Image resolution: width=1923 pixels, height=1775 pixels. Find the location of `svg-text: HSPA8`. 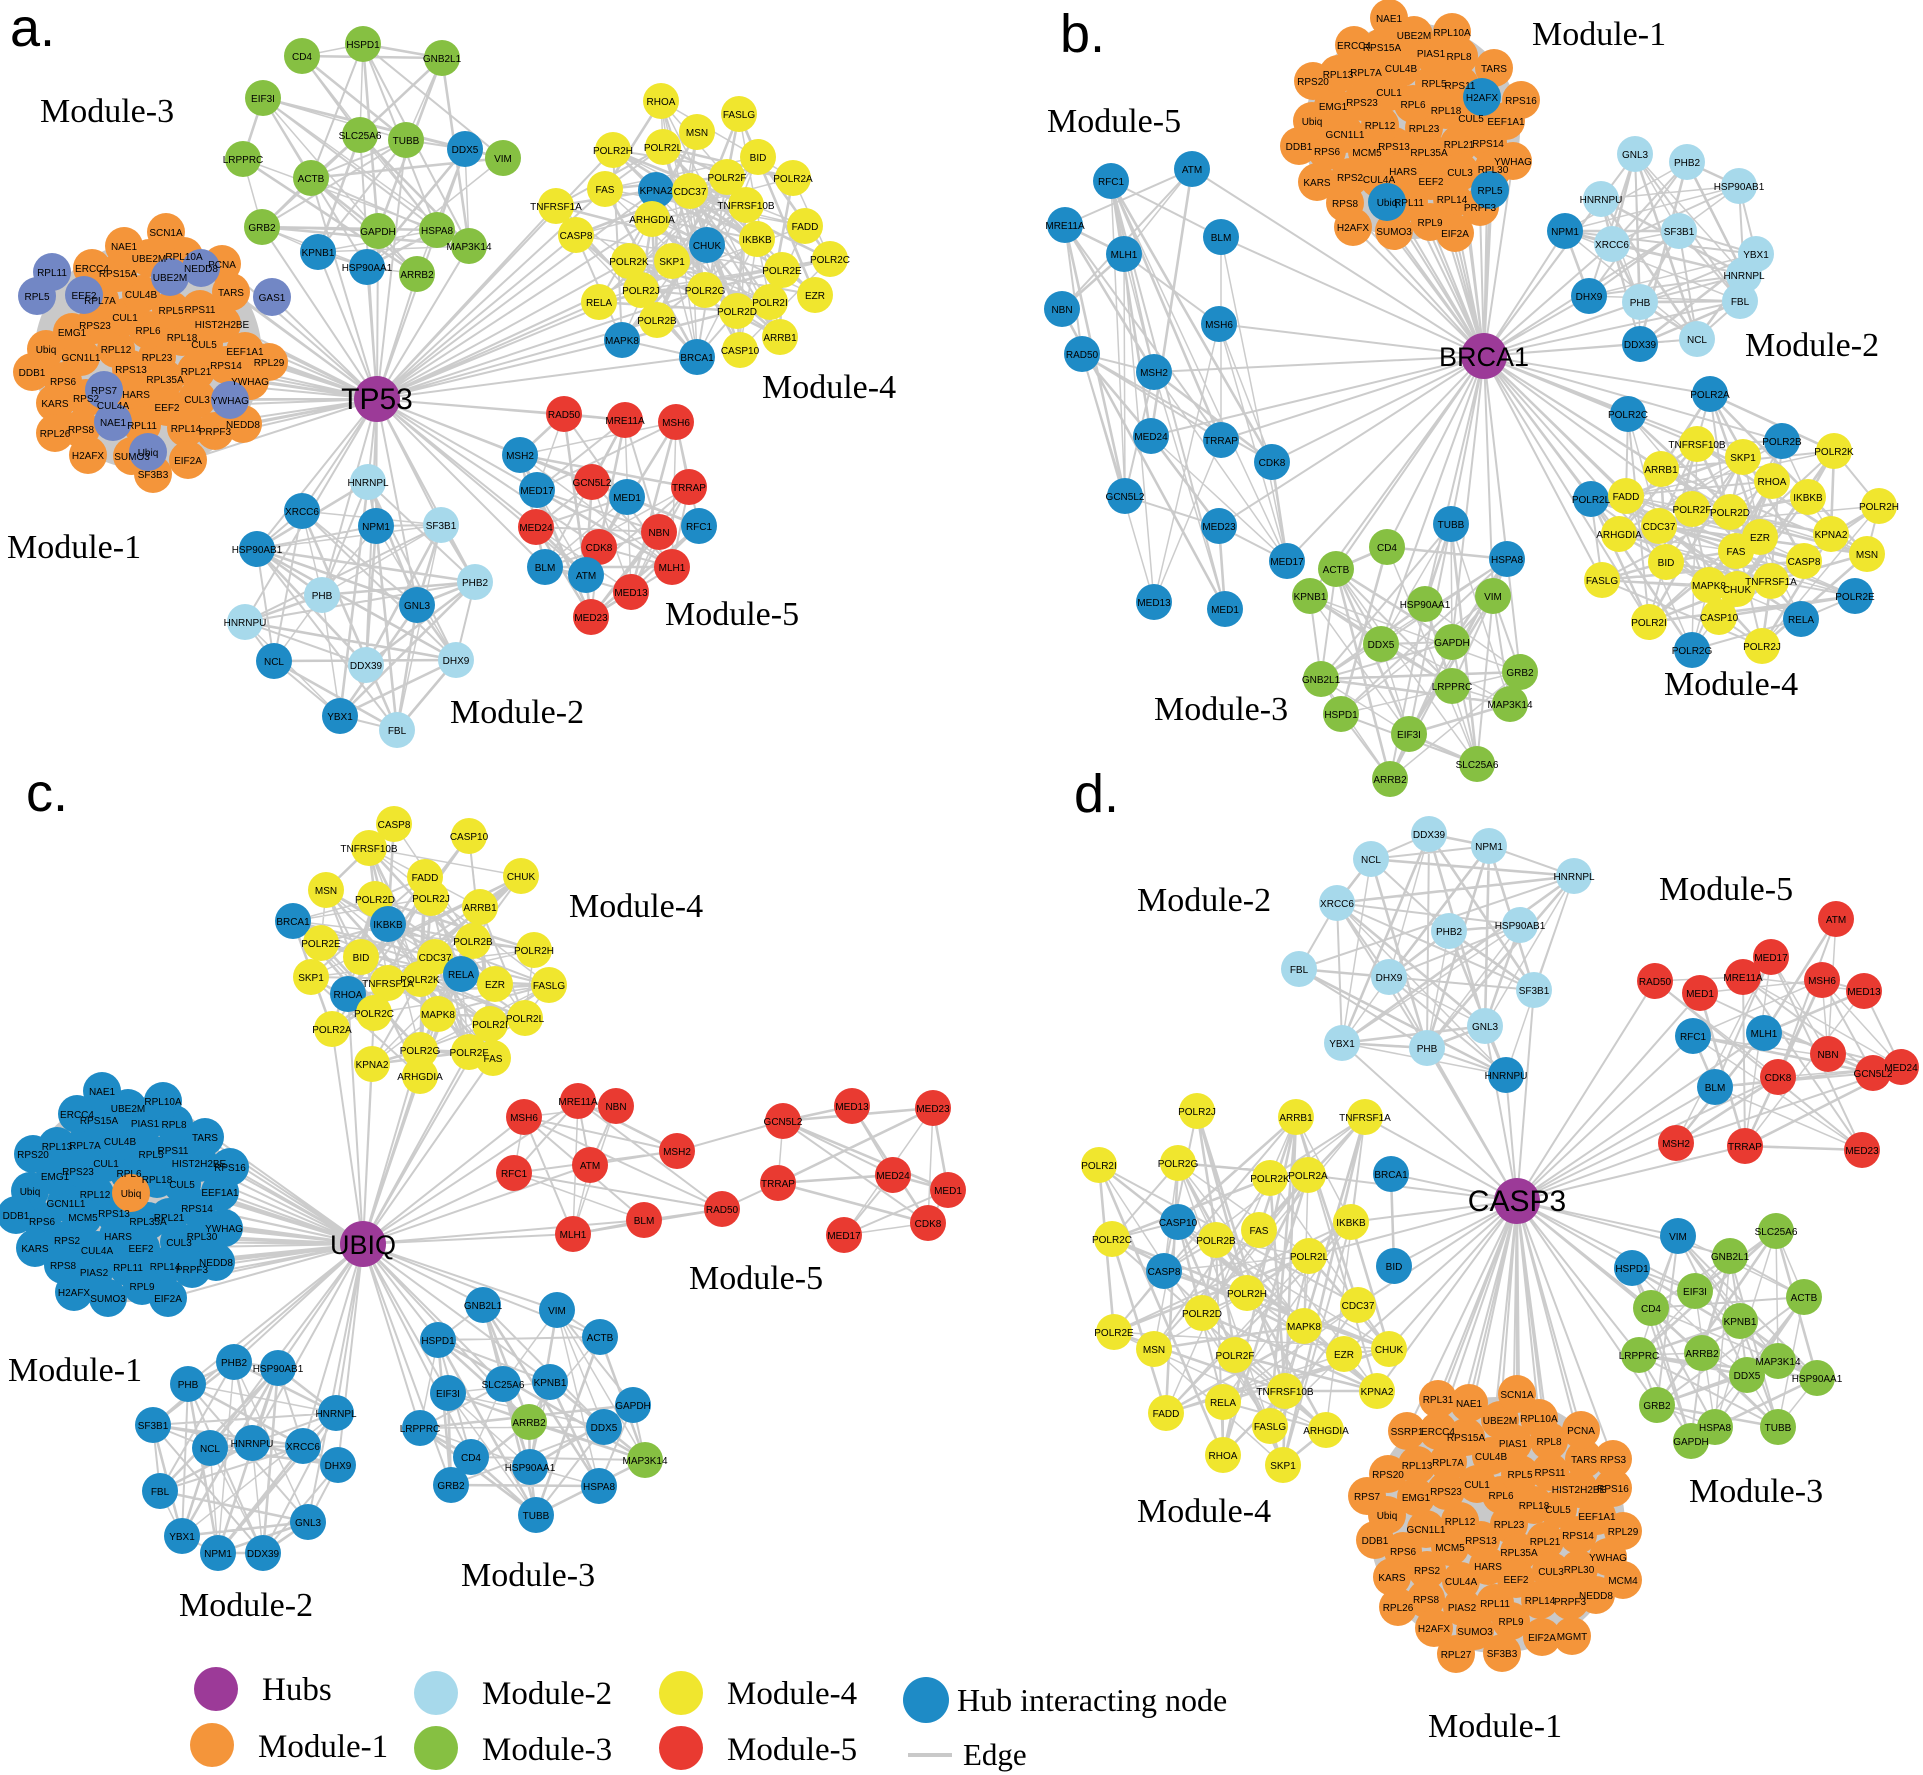

svg-text: HSPA8 is located at coordinates (1507, 560).